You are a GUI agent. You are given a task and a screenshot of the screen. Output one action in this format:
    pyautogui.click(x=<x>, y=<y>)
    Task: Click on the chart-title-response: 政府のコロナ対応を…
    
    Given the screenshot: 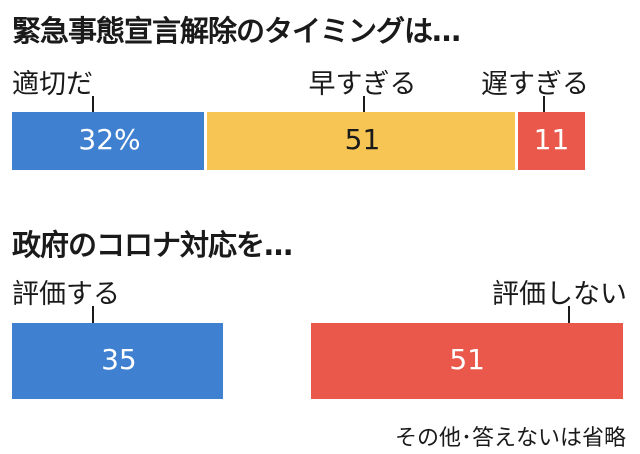 What is the action you would take?
    pyautogui.click(x=152, y=245)
    